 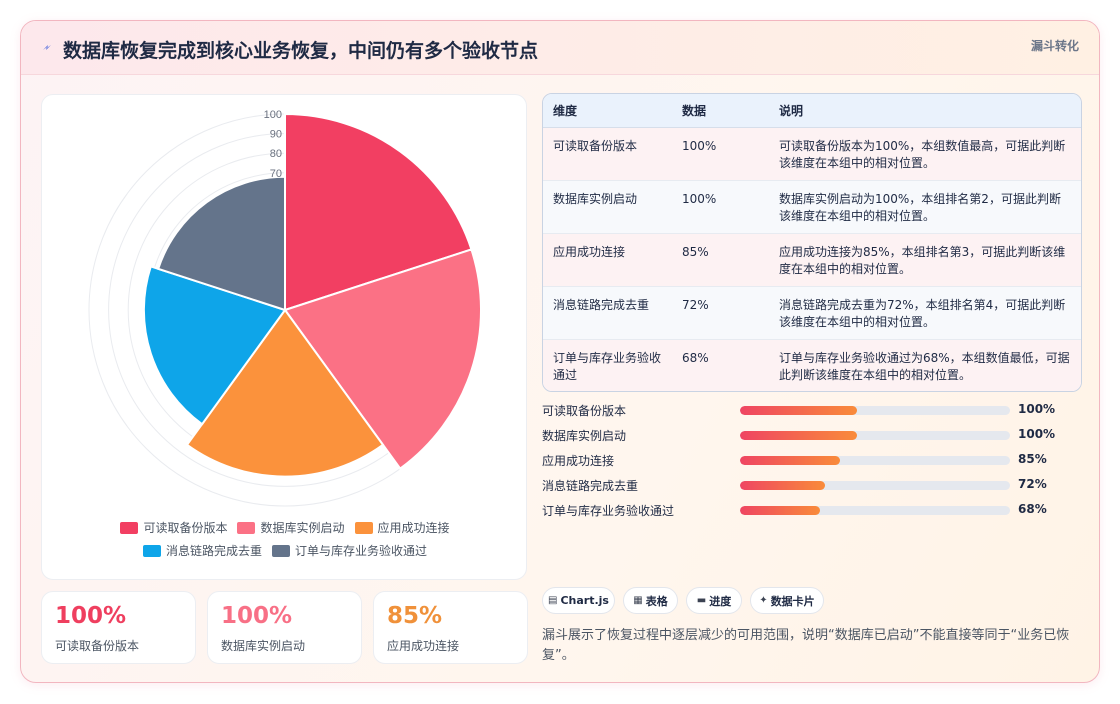 What do you see at coordinates (584, 600) in the screenshot?
I see `tag-label: Chart.js` at bounding box center [584, 600].